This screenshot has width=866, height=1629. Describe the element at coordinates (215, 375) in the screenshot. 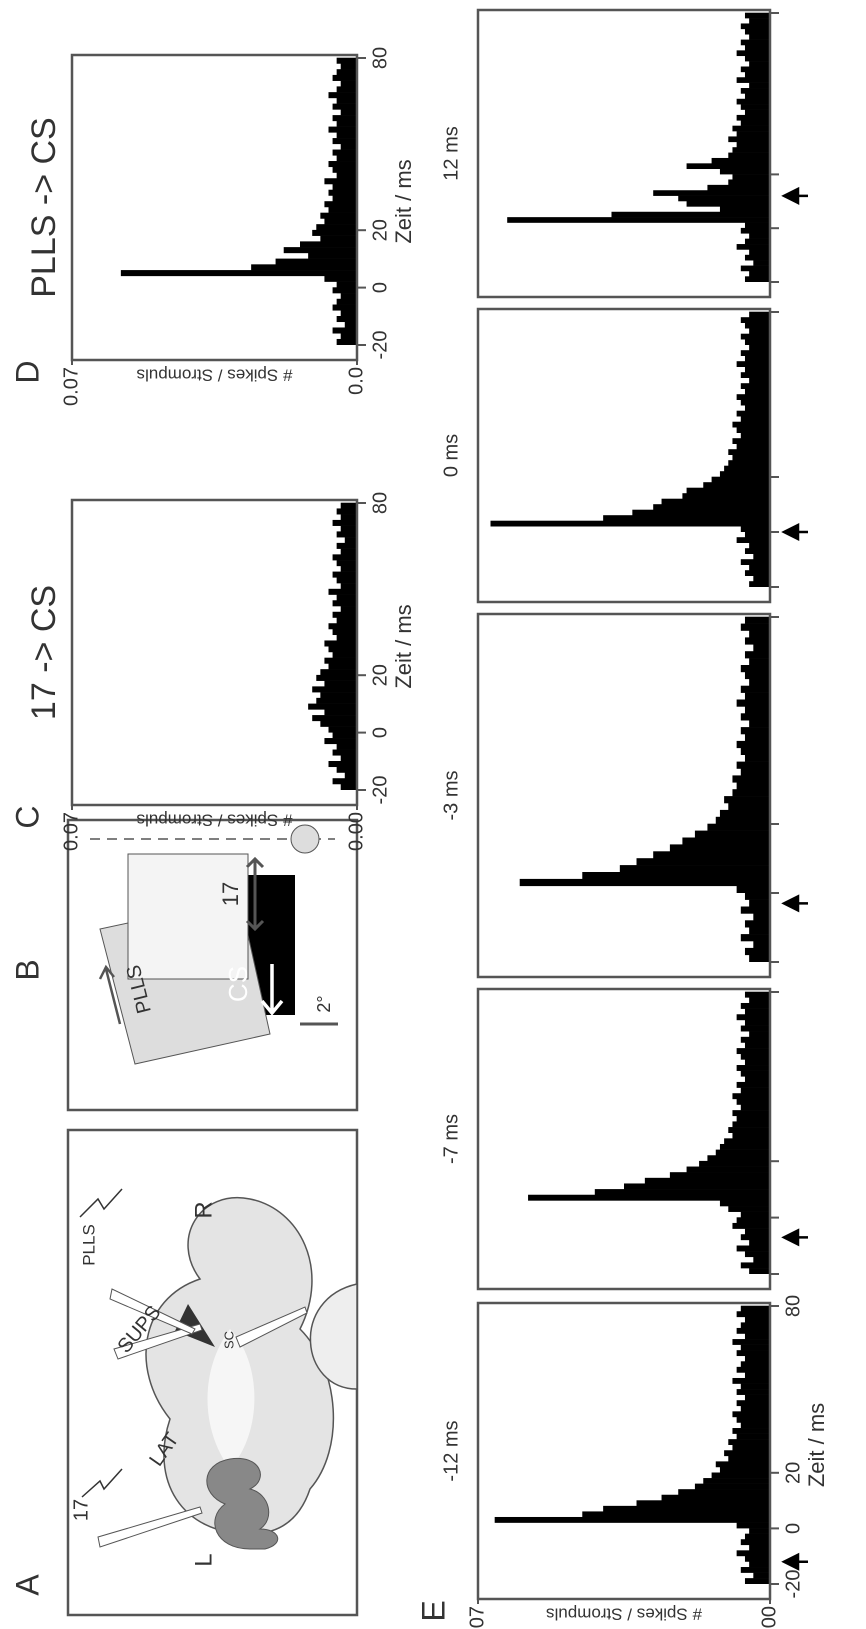

I see `y-axis-label: # Spikes / Strompuls` at that location.